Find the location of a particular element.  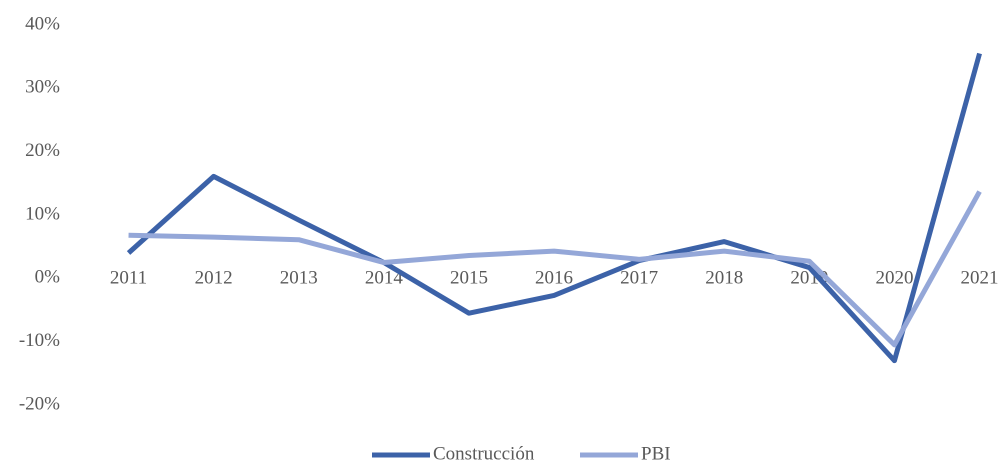

y-tick-label: -10% is located at coordinates (39, 340).